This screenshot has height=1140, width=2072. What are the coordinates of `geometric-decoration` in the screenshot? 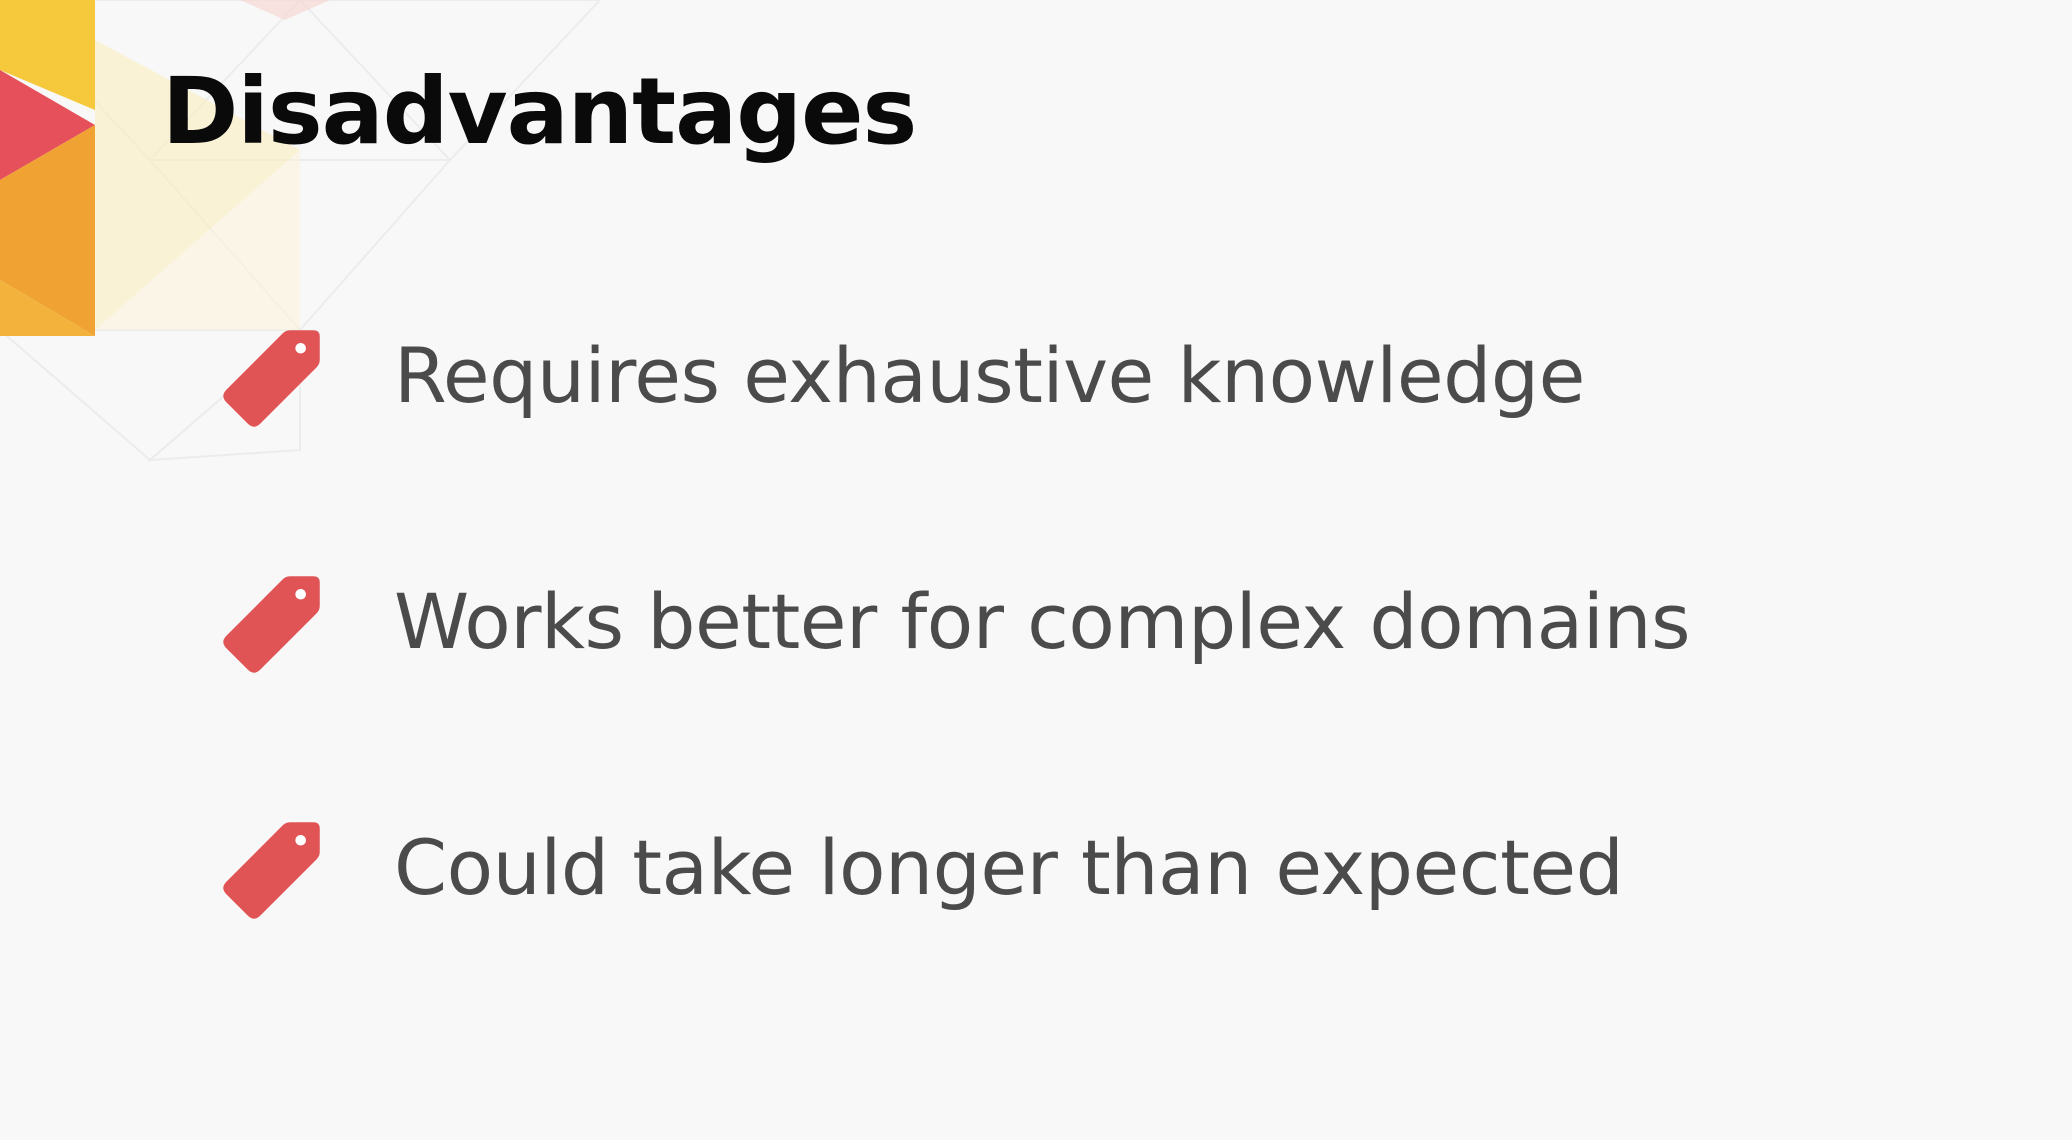 It's located at (301, 231).